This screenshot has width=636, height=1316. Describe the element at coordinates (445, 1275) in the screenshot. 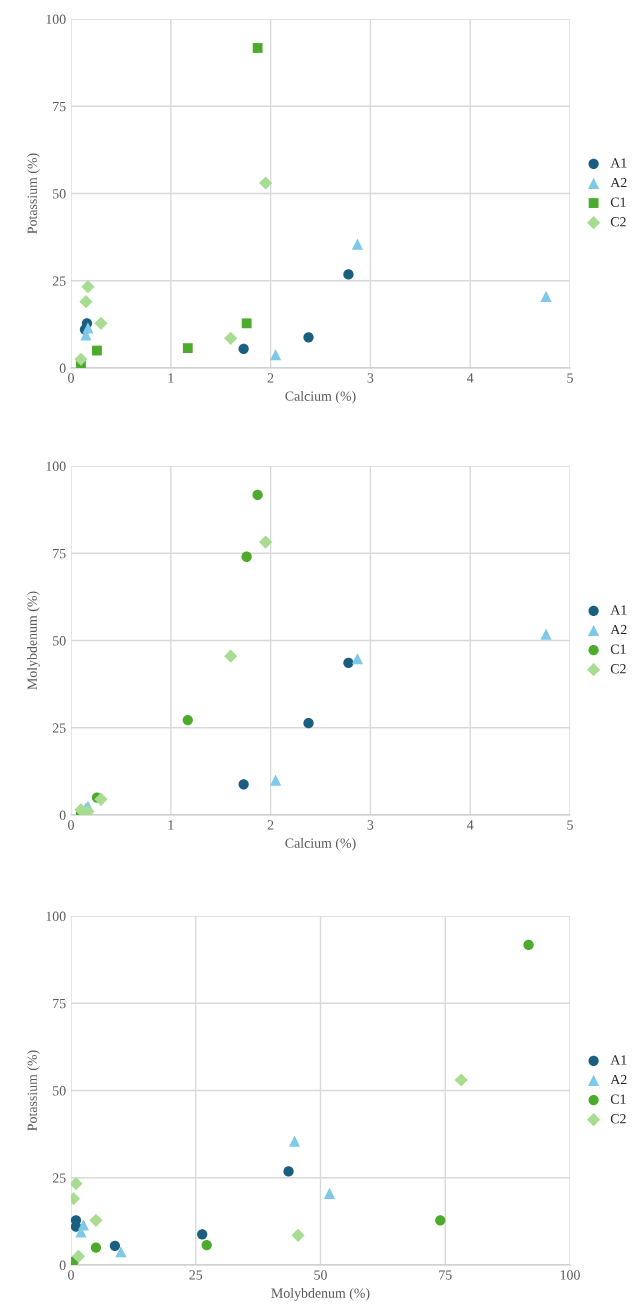

I see `x-tick-label: 75` at that location.